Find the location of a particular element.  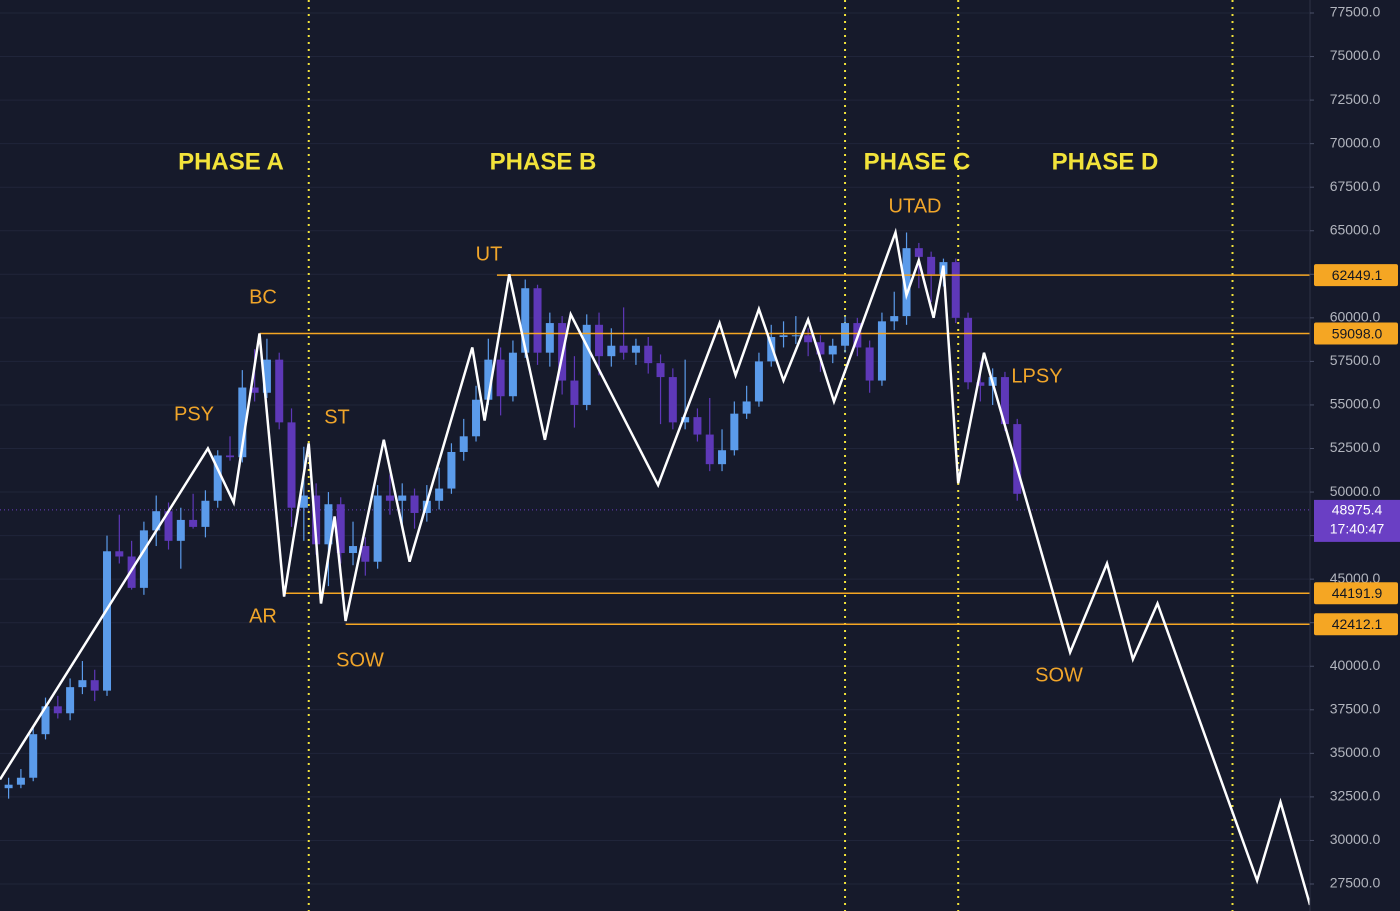

level-tag-label: 59098.0 is located at coordinates (1357, 333).